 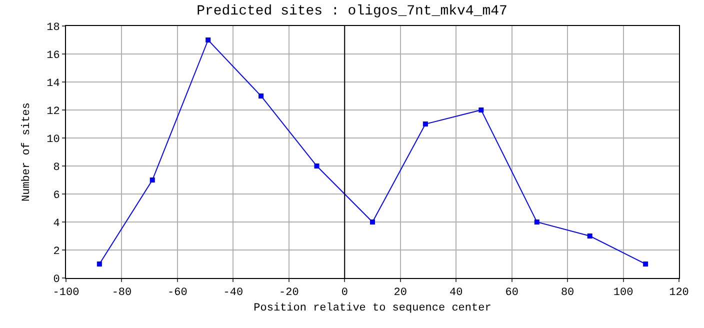 What do you see at coordinates (679, 293) in the screenshot?
I see `x-tick-label: 120` at bounding box center [679, 293].